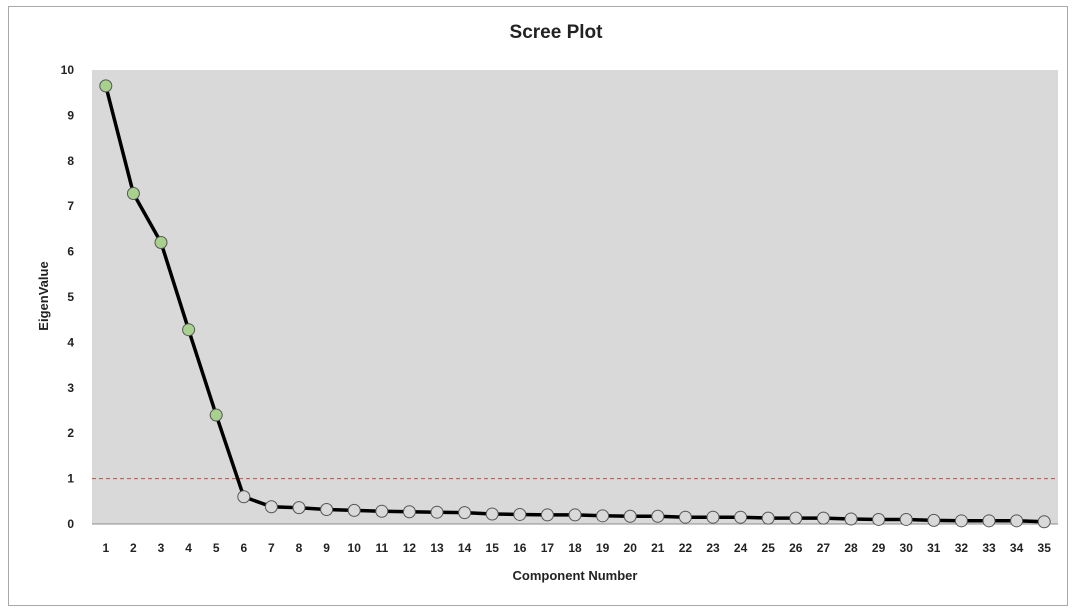 Image resolution: width=1074 pixels, height=611 pixels. I want to click on x-tick-label: 6, so click(243, 548).